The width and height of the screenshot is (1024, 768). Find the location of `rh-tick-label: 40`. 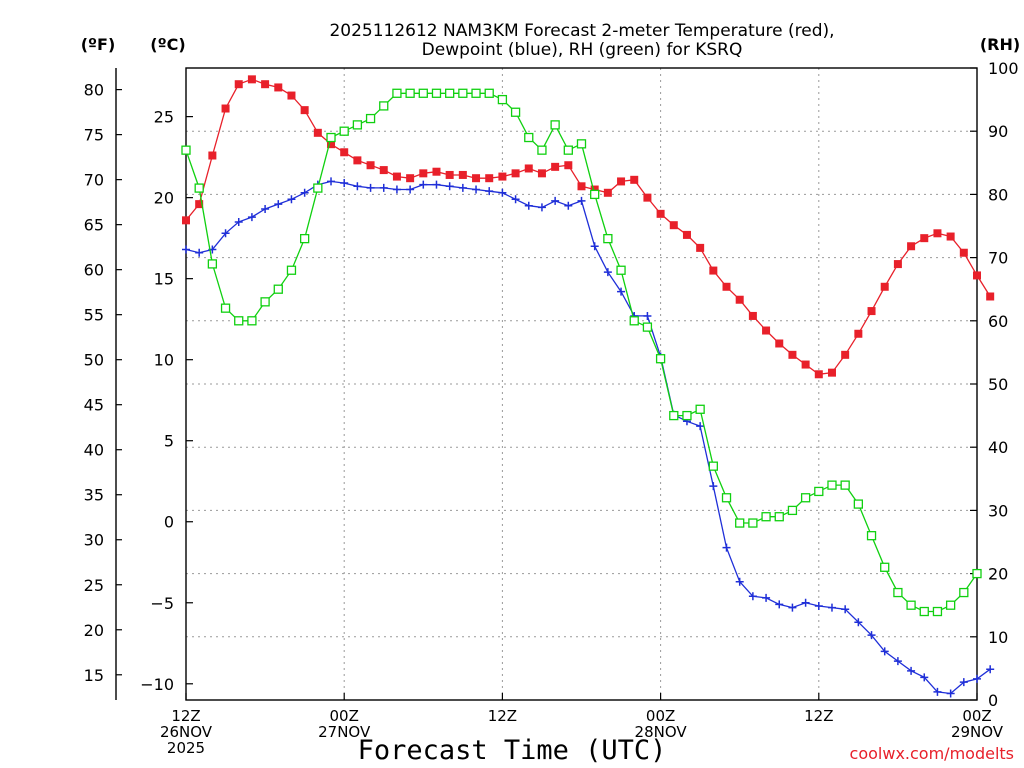

rh-tick-label: 40 is located at coordinates (998, 447).